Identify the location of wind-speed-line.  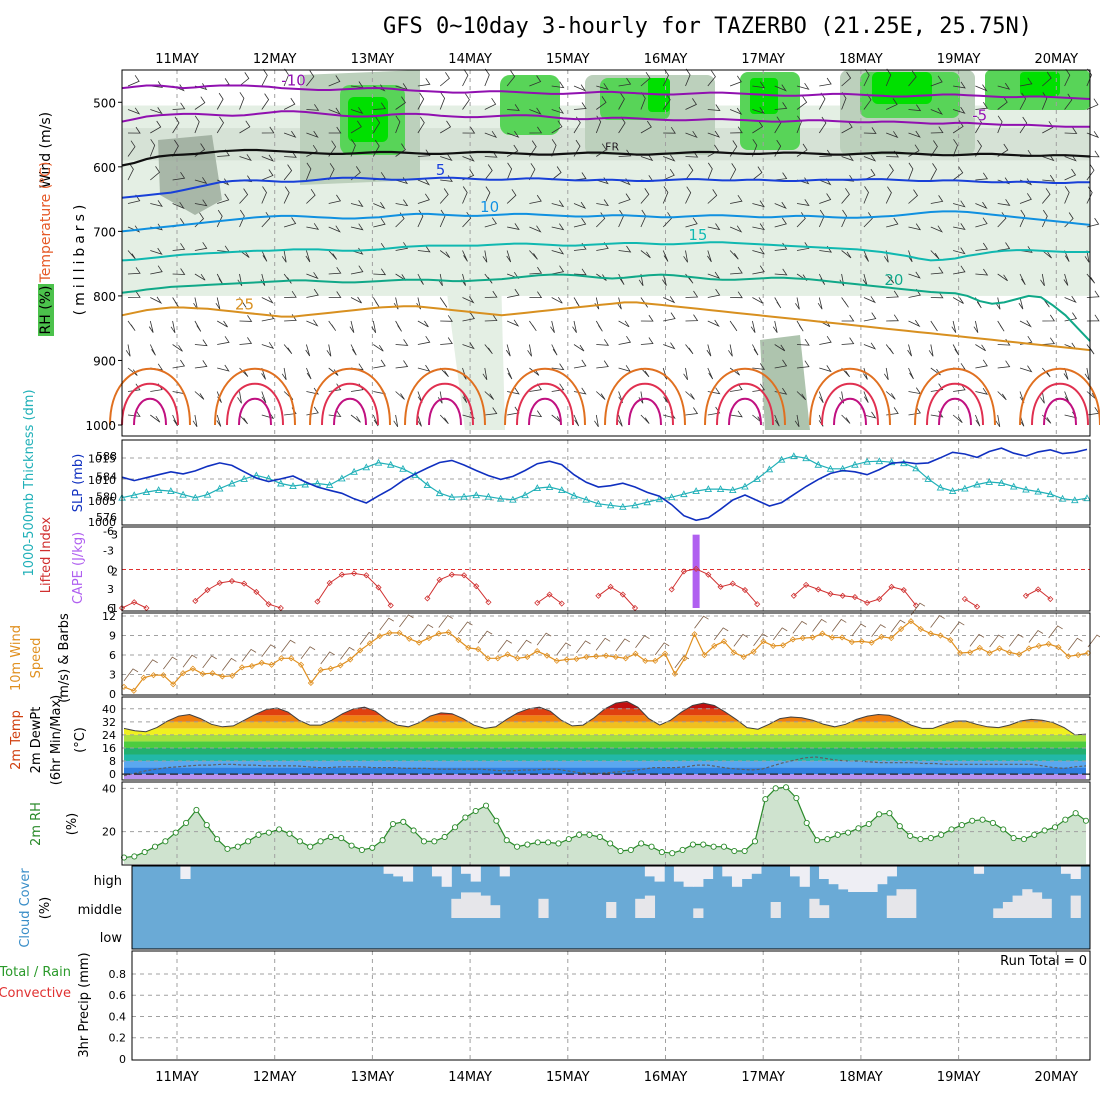
(606, 656).